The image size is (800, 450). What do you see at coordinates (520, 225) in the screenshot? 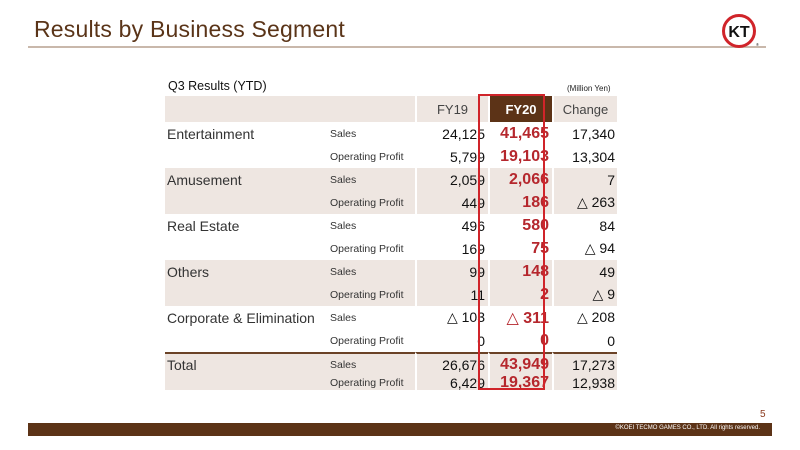
I see `fy20-value: 580` at bounding box center [520, 225].